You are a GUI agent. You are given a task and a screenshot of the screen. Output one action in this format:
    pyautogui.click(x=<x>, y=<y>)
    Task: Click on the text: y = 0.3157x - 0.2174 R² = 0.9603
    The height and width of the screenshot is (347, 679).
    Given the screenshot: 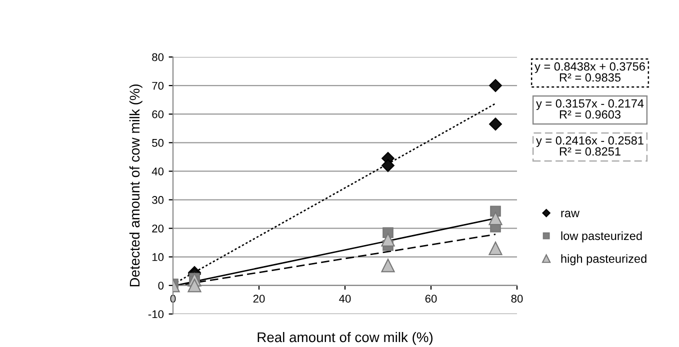 What is the action you would take?
    pyautogui.click(x=590, y=109)
    